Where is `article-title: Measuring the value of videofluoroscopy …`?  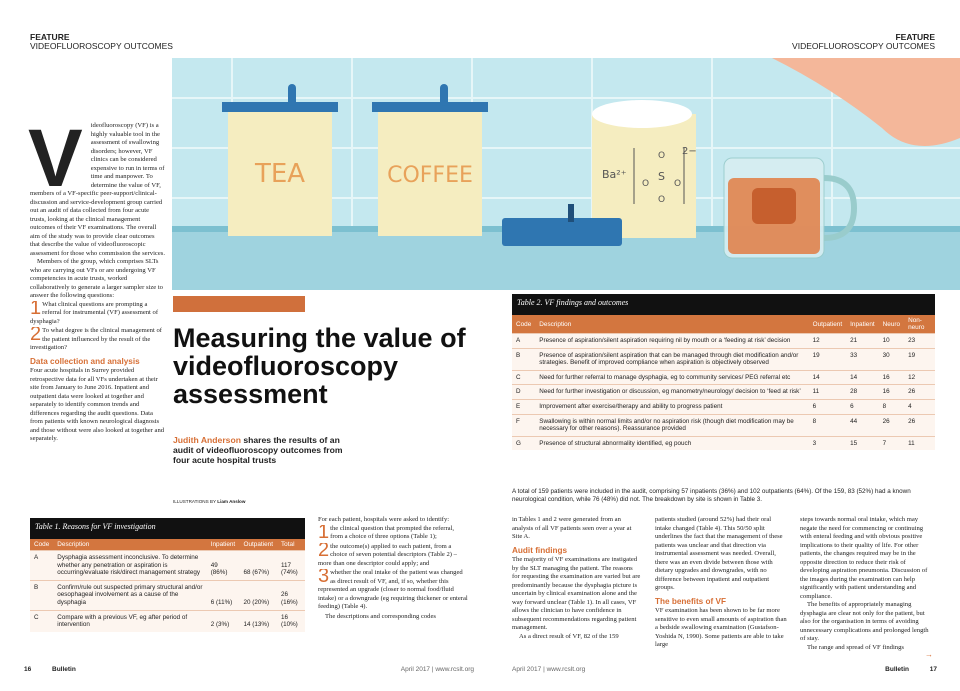 article-title: Measuring the value of videofluoroscopy … is located at coordinates (319, 366).